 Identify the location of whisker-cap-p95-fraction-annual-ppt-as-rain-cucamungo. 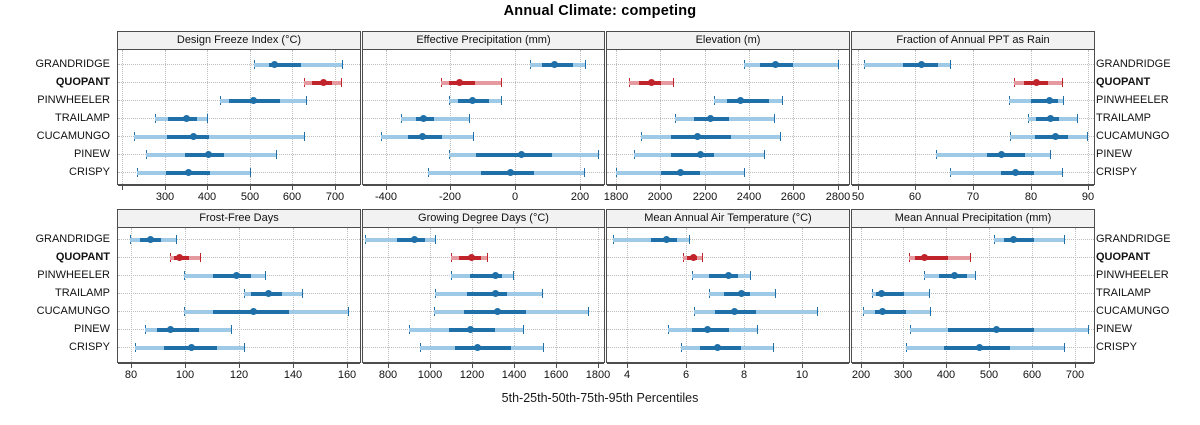
(1088, 136).